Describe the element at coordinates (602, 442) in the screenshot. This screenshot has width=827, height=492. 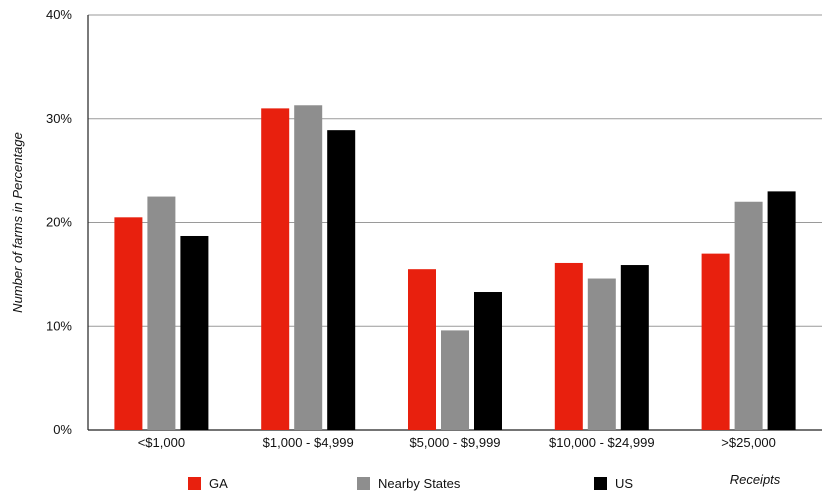
I see `x-tick-label: $10,000 - $24,999` at that location.